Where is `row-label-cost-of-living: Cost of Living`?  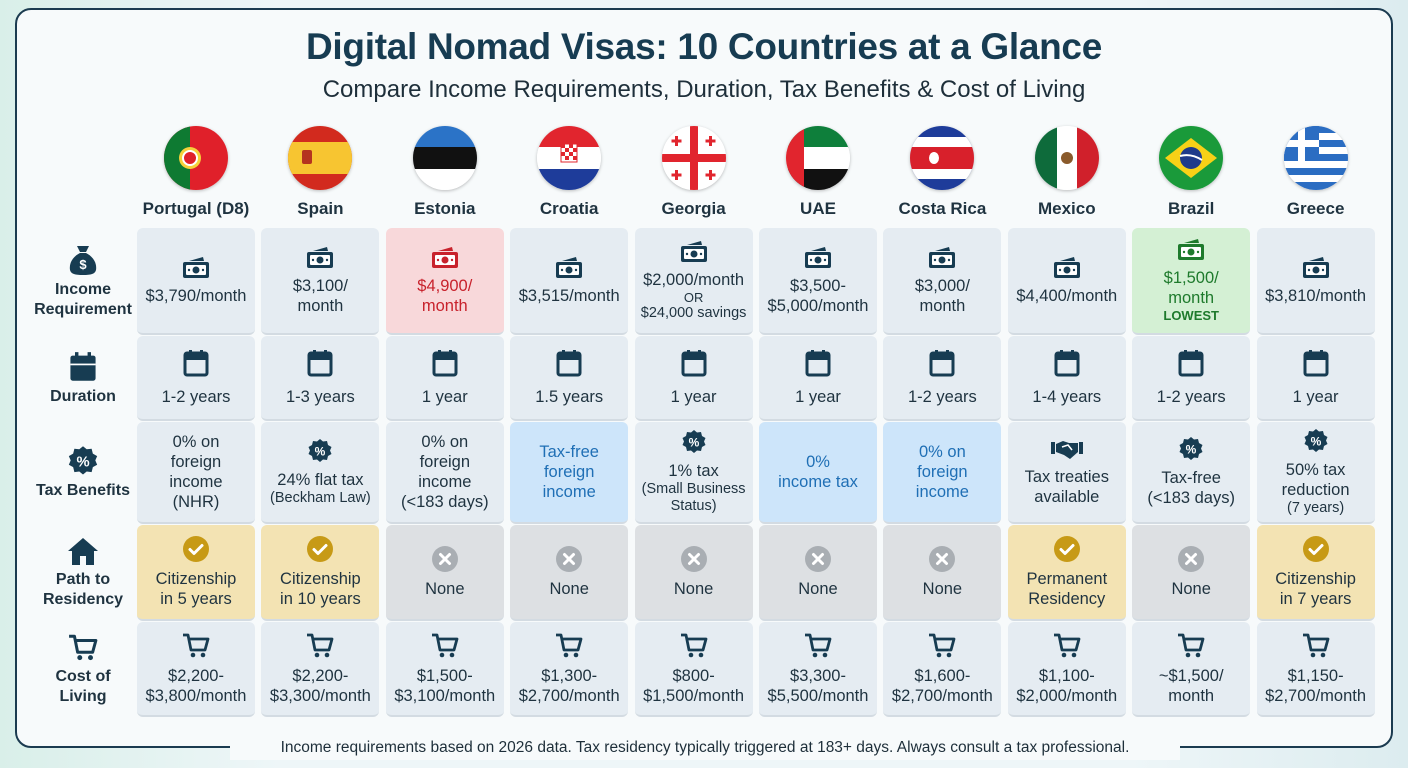 row-label-cost-of-living: Cost of Living is located at coordinates (83, 669).